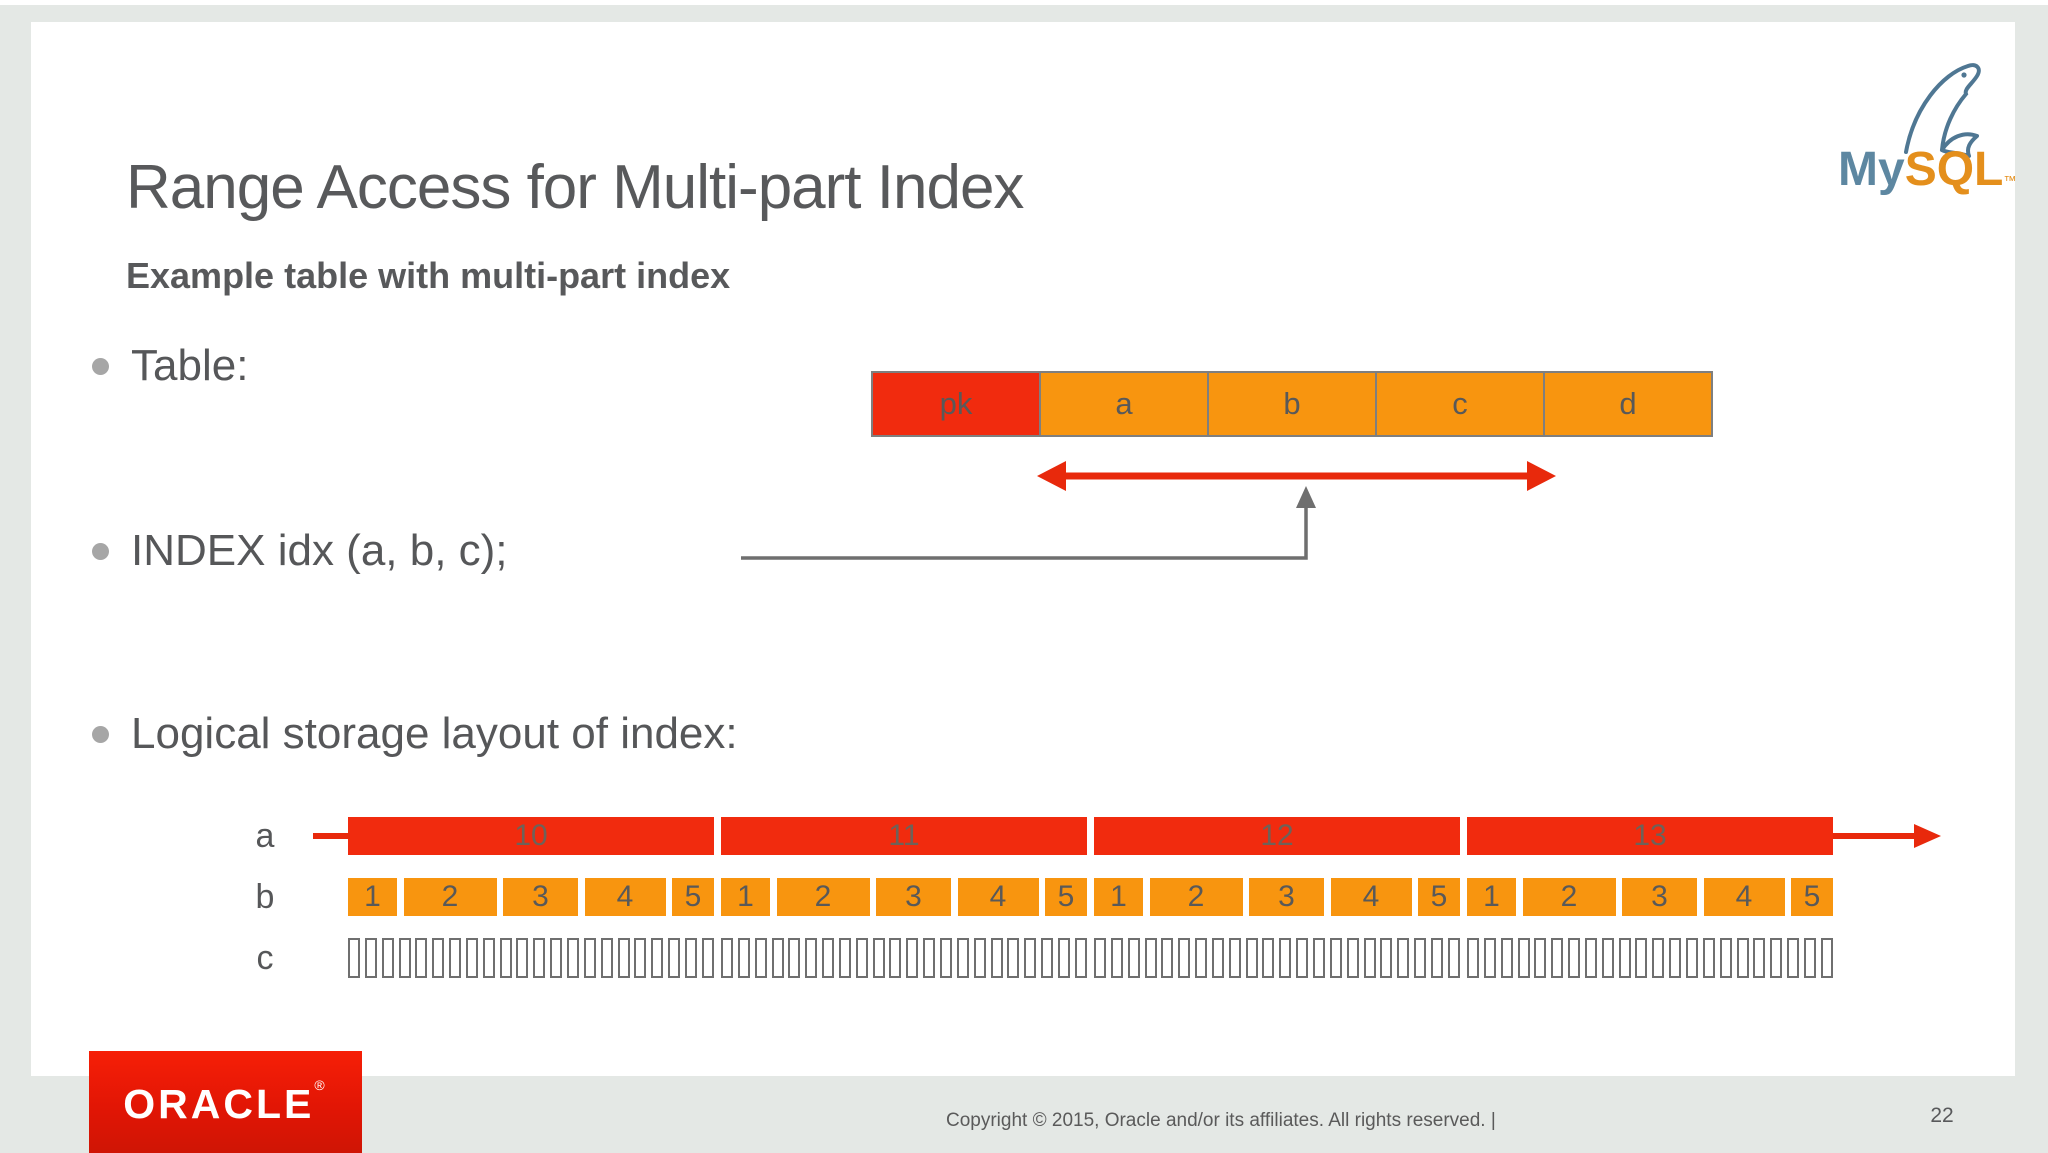 The image size is (2048, 1153). Describe the element at coordinates (1277, 836) in the screenshot. I see `a-segment-12: 12` at that location.